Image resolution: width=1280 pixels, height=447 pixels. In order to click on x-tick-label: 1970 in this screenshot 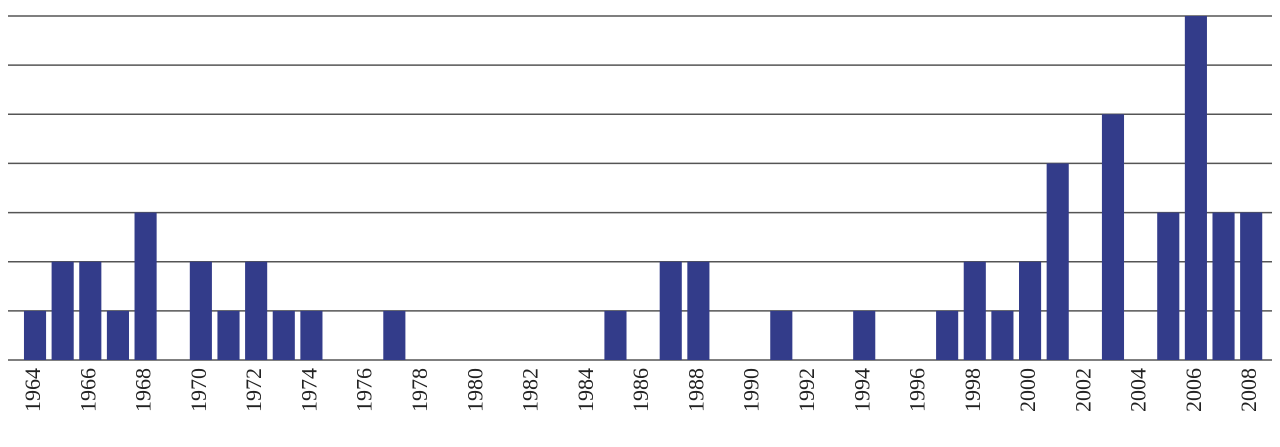, I will do `click(198, 390)`.